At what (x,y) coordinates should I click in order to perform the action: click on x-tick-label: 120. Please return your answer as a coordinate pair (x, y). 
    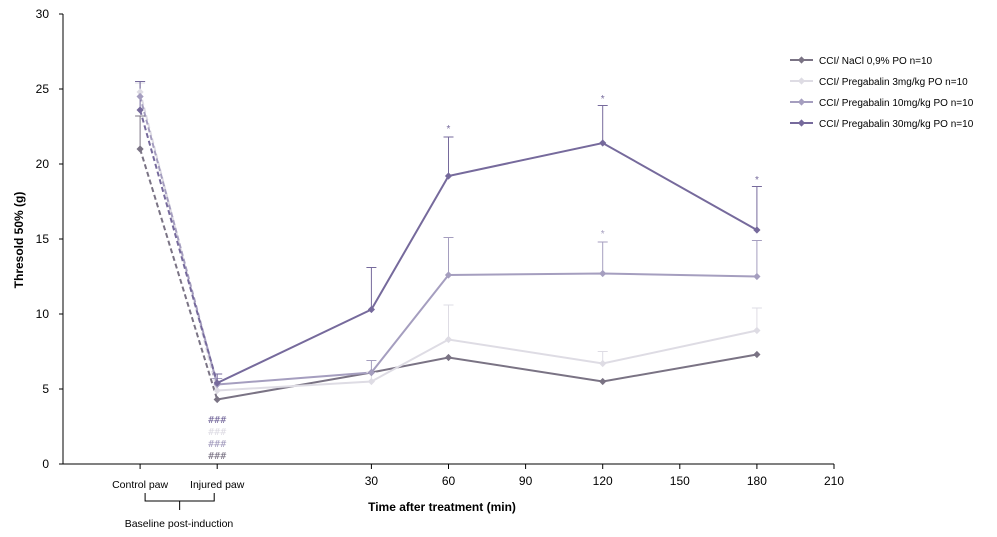
    Looking at the image, I should click on (603, 481).